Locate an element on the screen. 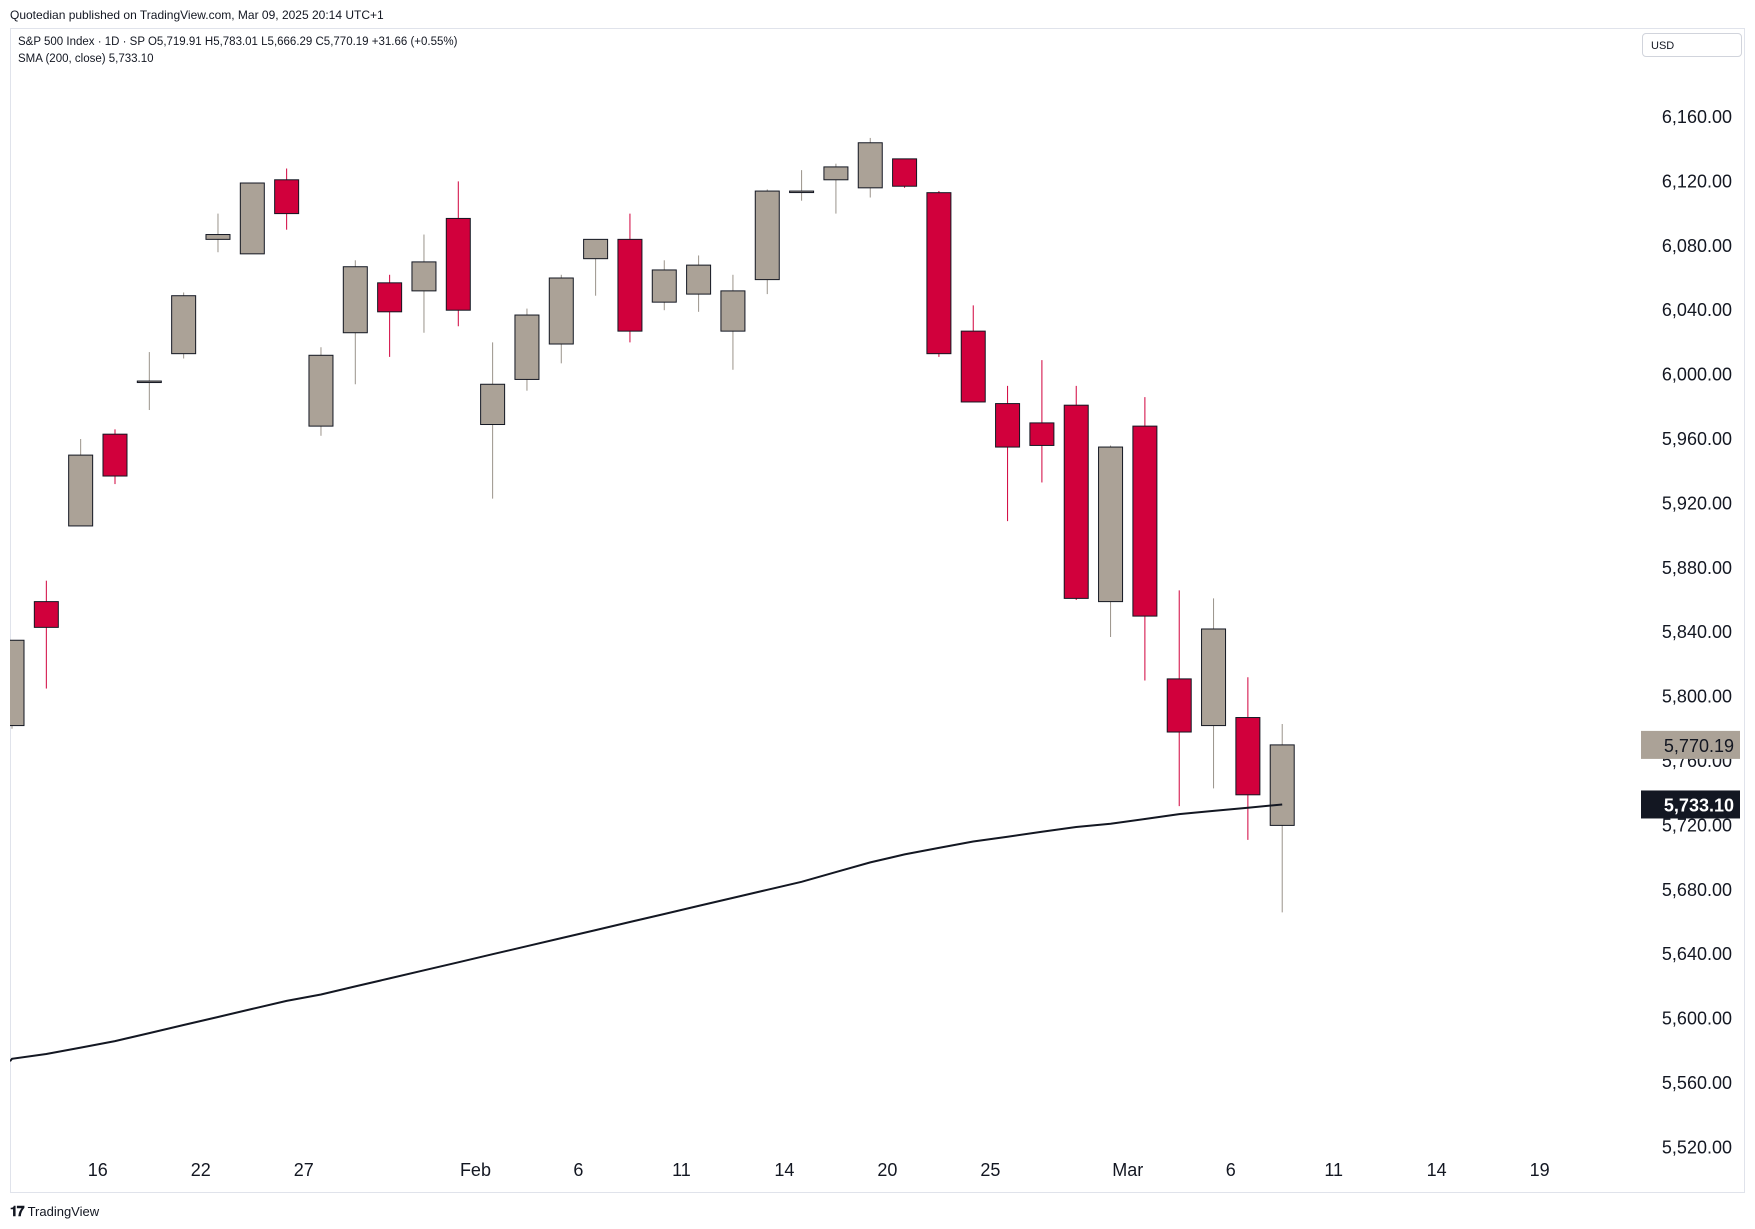 Image resolution: width=1755 pixels, height=1229 pixels. x-tick-label: 25 is located at coordinates (990, 1170).